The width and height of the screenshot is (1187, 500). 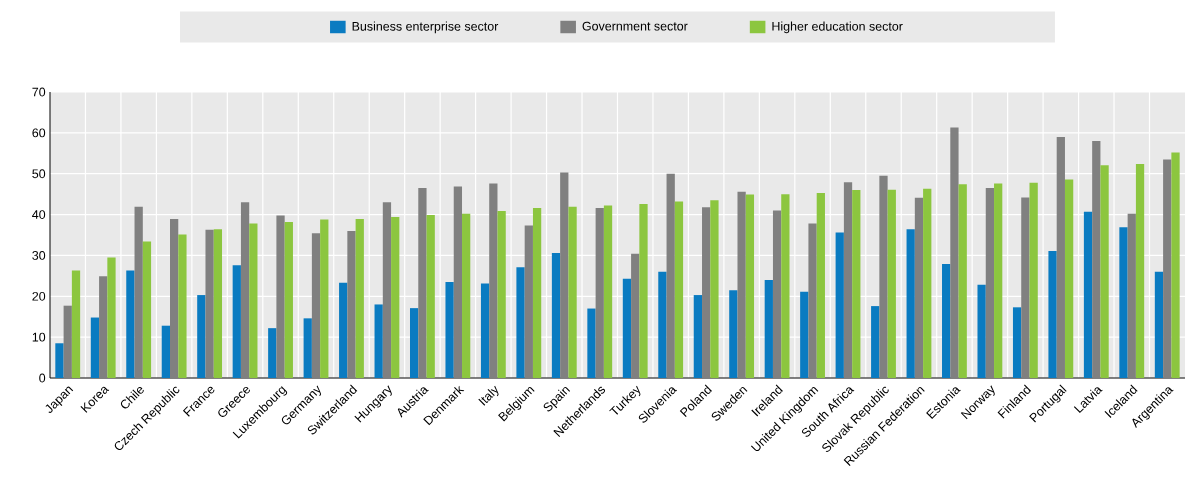 I want to click on y-tick-label: 30, so click(x=39, y=255).